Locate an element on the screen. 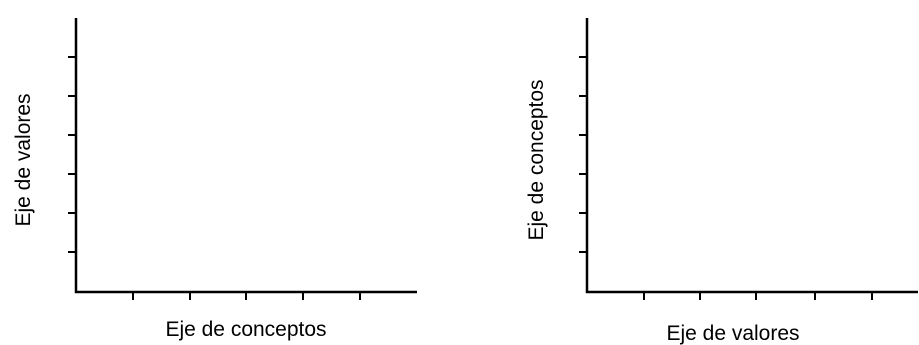 This screenshot has width=919, height=345. chart-left-x-ticks is located at coordinates (246, 296).